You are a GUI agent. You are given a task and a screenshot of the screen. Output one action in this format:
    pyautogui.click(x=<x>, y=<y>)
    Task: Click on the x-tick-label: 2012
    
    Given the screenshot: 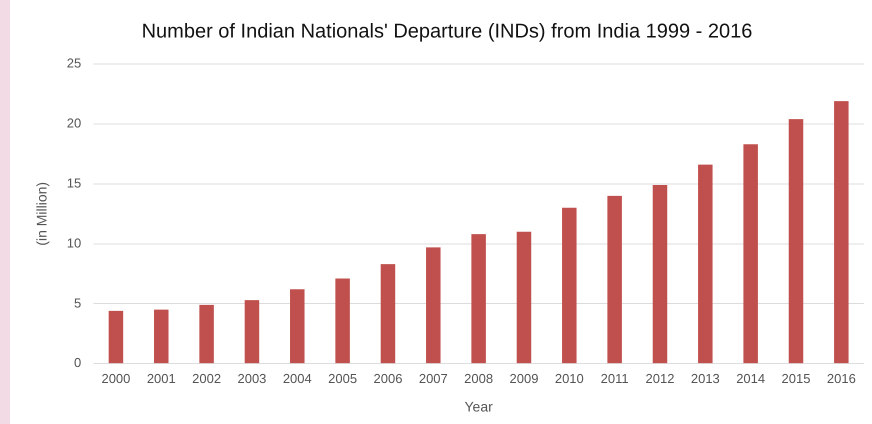 What is the action you would take?
    pyautogui.click(x=660, y=378)
    